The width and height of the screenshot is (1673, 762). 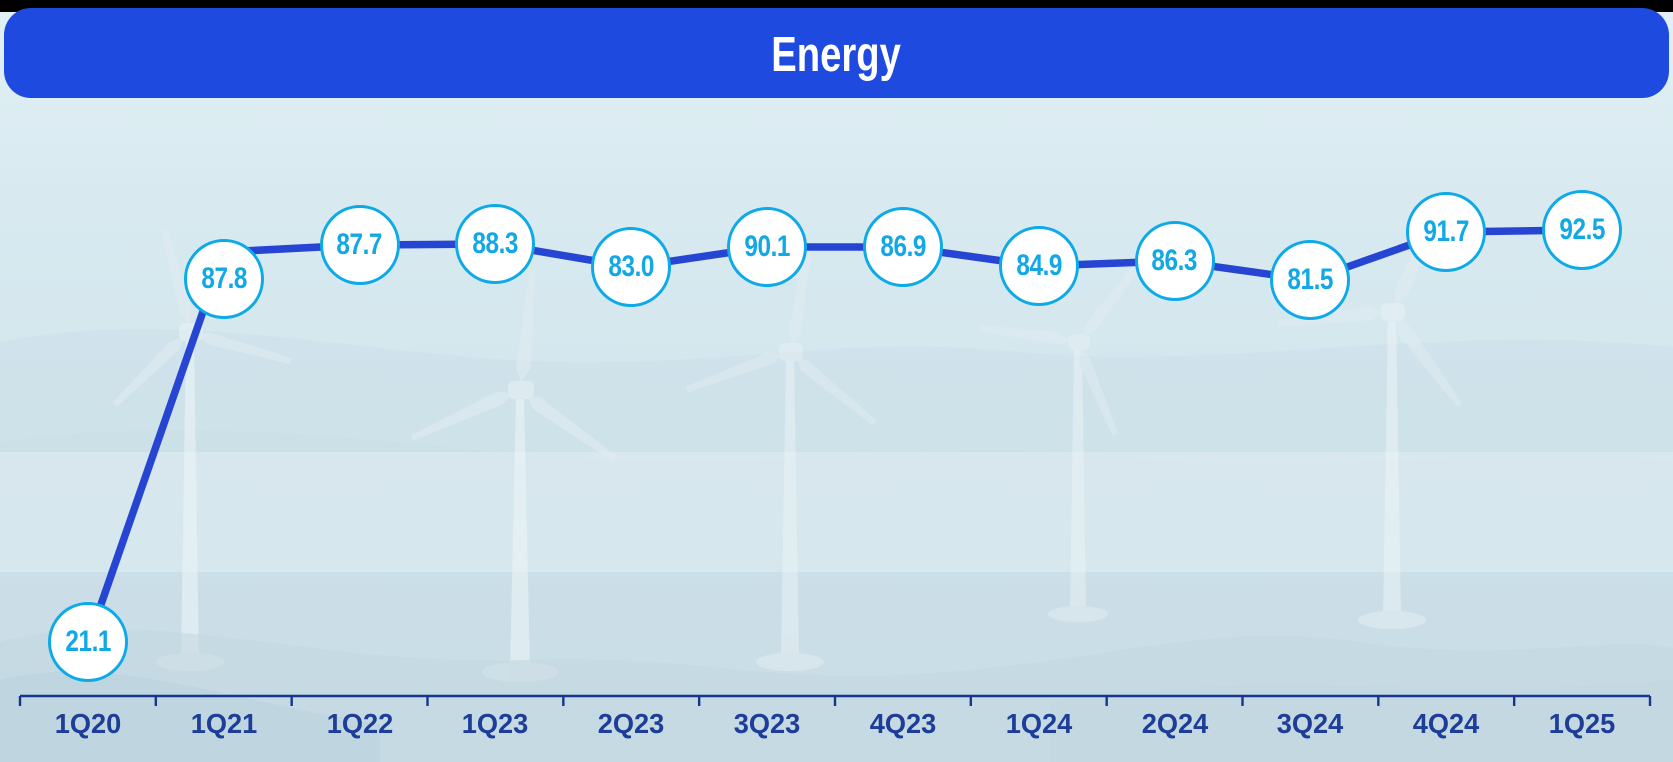 What do you see at coordinates (903, 723) in the screenshot?
I see `x-axis-label-4Q23: 4Q23` at bounding box center [903, 723].